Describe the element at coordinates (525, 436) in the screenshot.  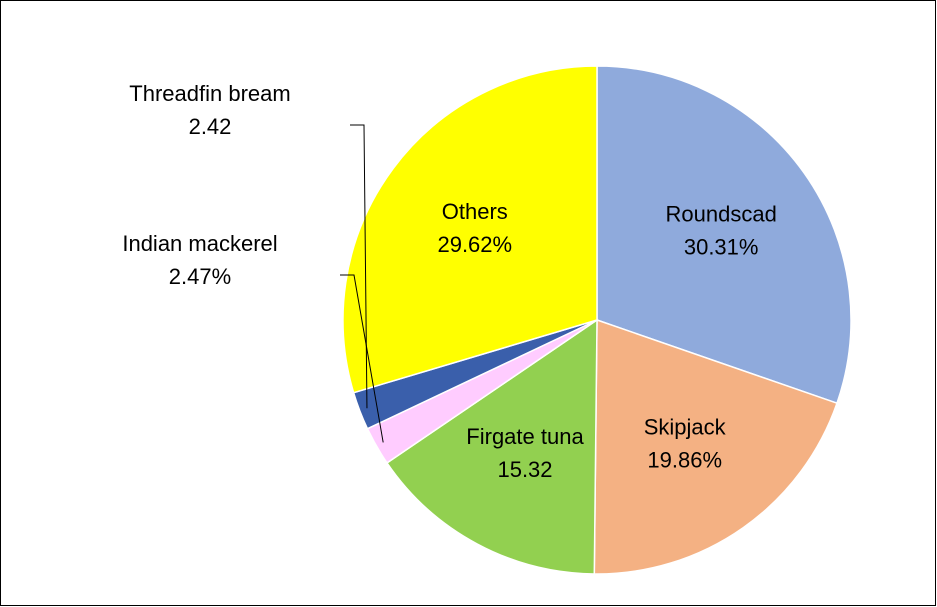
I see `slice-label: Firgate tuna` at that location.